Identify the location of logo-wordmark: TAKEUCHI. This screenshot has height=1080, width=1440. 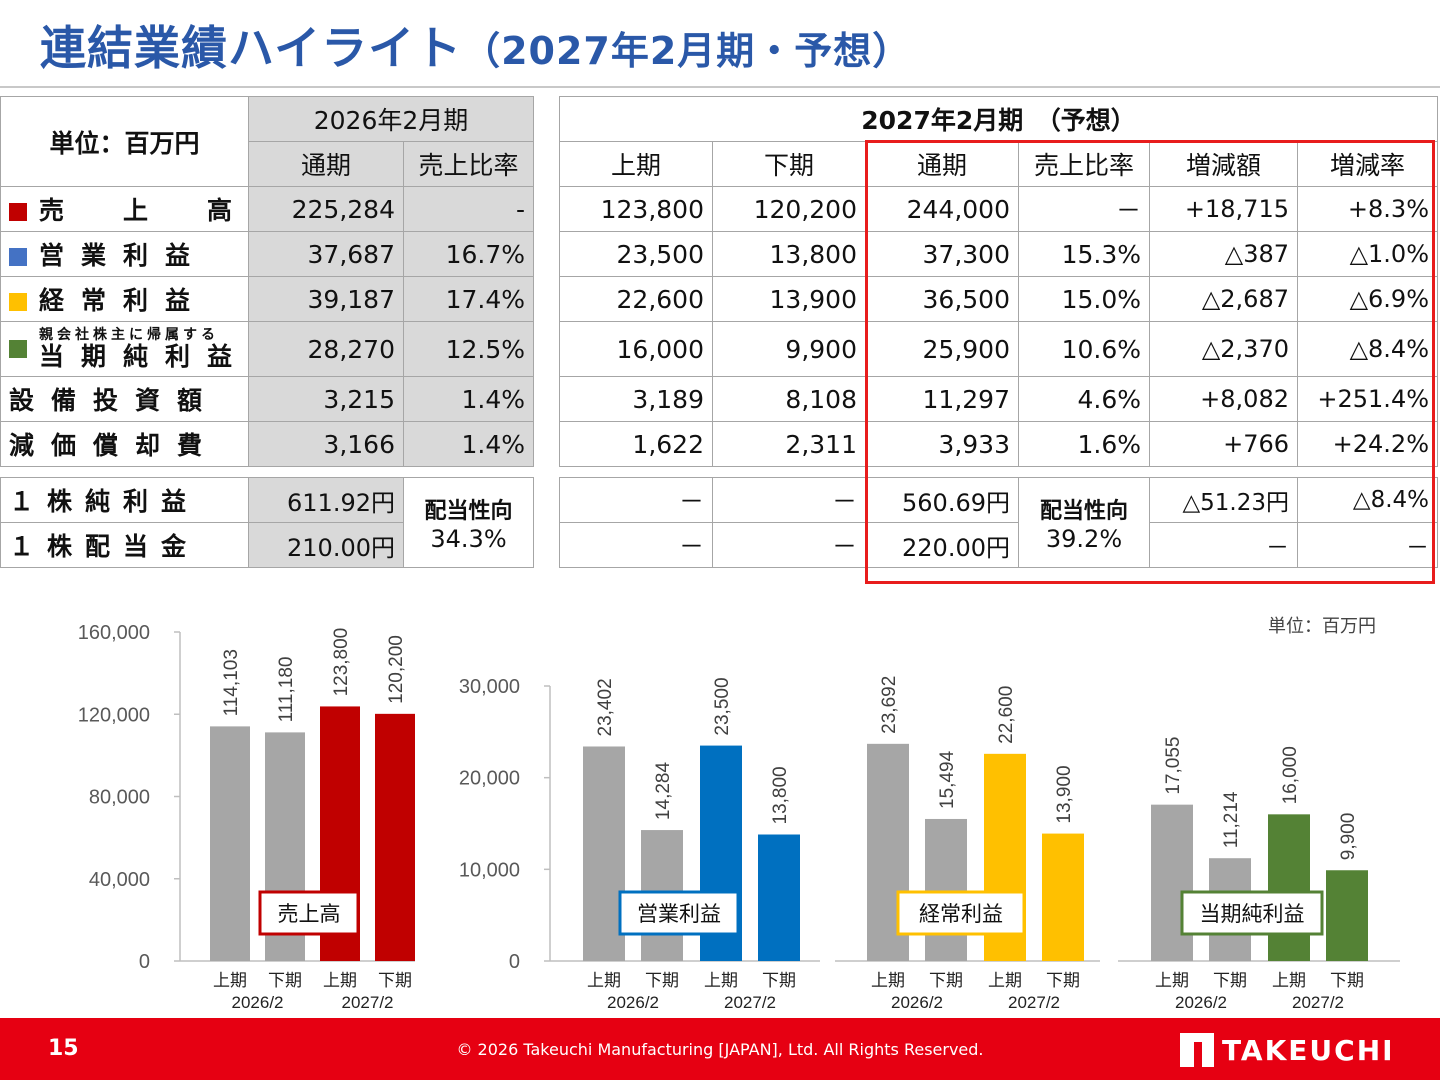
(1308, 1050).